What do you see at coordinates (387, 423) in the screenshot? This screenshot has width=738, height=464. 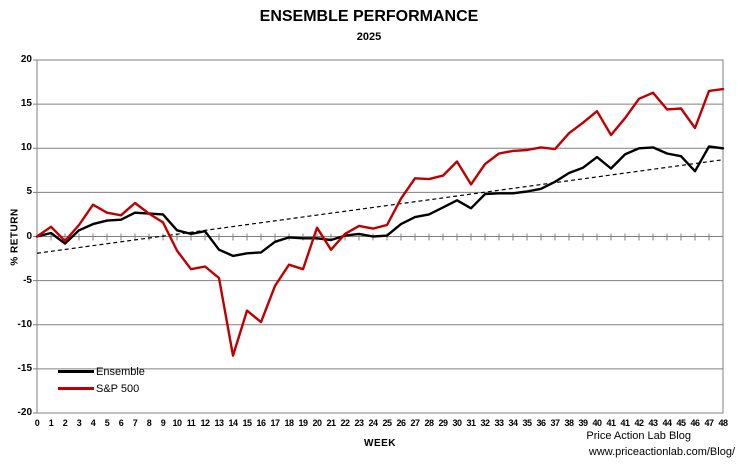 I see `x-tick-label-25: 25` at bounding box center [387, 423].